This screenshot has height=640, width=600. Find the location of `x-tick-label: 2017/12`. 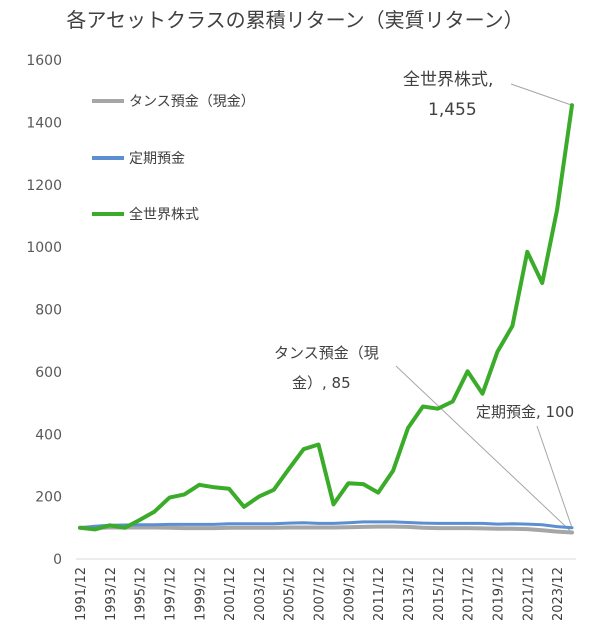

x-tick-label: 2017/12 is located at coordinates (469, 594).